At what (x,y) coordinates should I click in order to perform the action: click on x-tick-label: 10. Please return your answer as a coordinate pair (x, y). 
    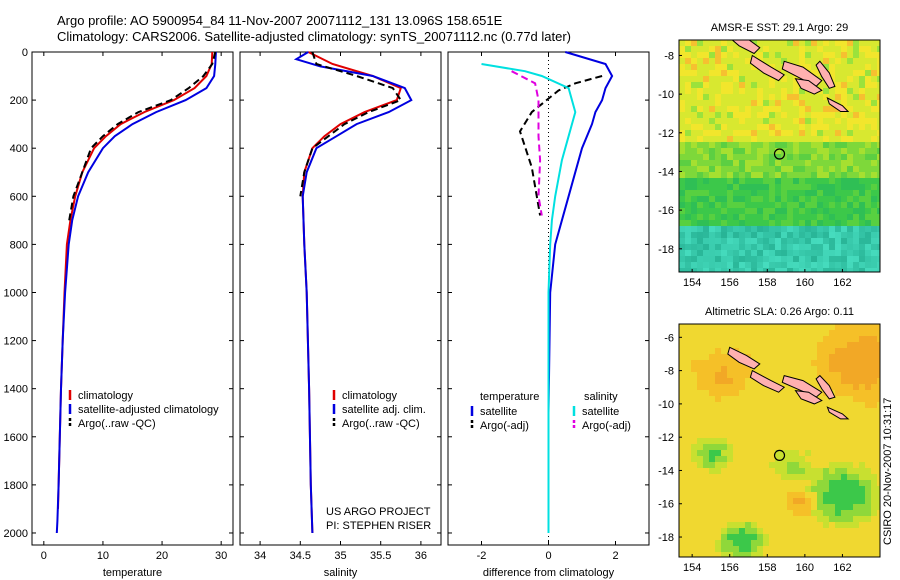
    Looking at the image, I should click on (103, 556).